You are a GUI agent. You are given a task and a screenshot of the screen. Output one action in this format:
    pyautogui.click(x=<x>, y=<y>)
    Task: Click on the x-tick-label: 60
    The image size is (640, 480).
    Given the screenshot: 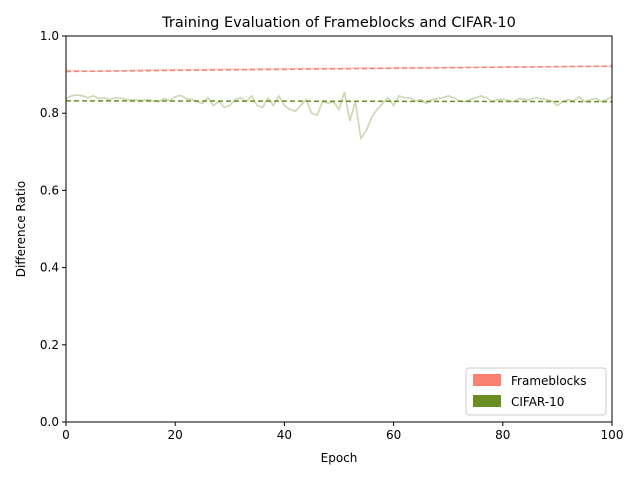 What is the action you would take?
    pyautogui.click(x=393, y=435)
    